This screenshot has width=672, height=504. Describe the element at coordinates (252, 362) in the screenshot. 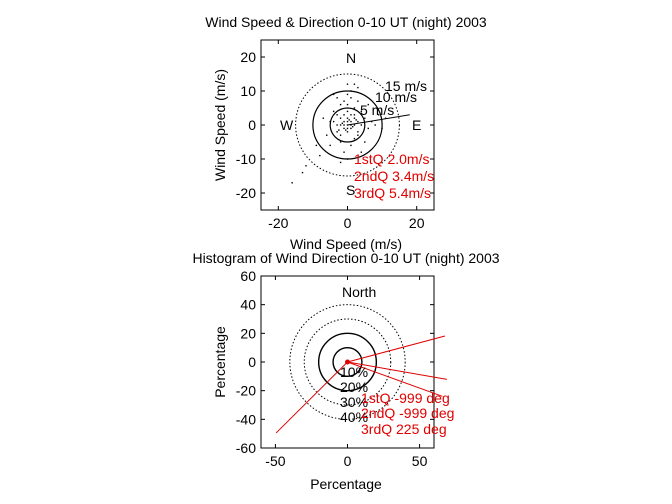

I see `histogram-ytick-label: 0` at that location.